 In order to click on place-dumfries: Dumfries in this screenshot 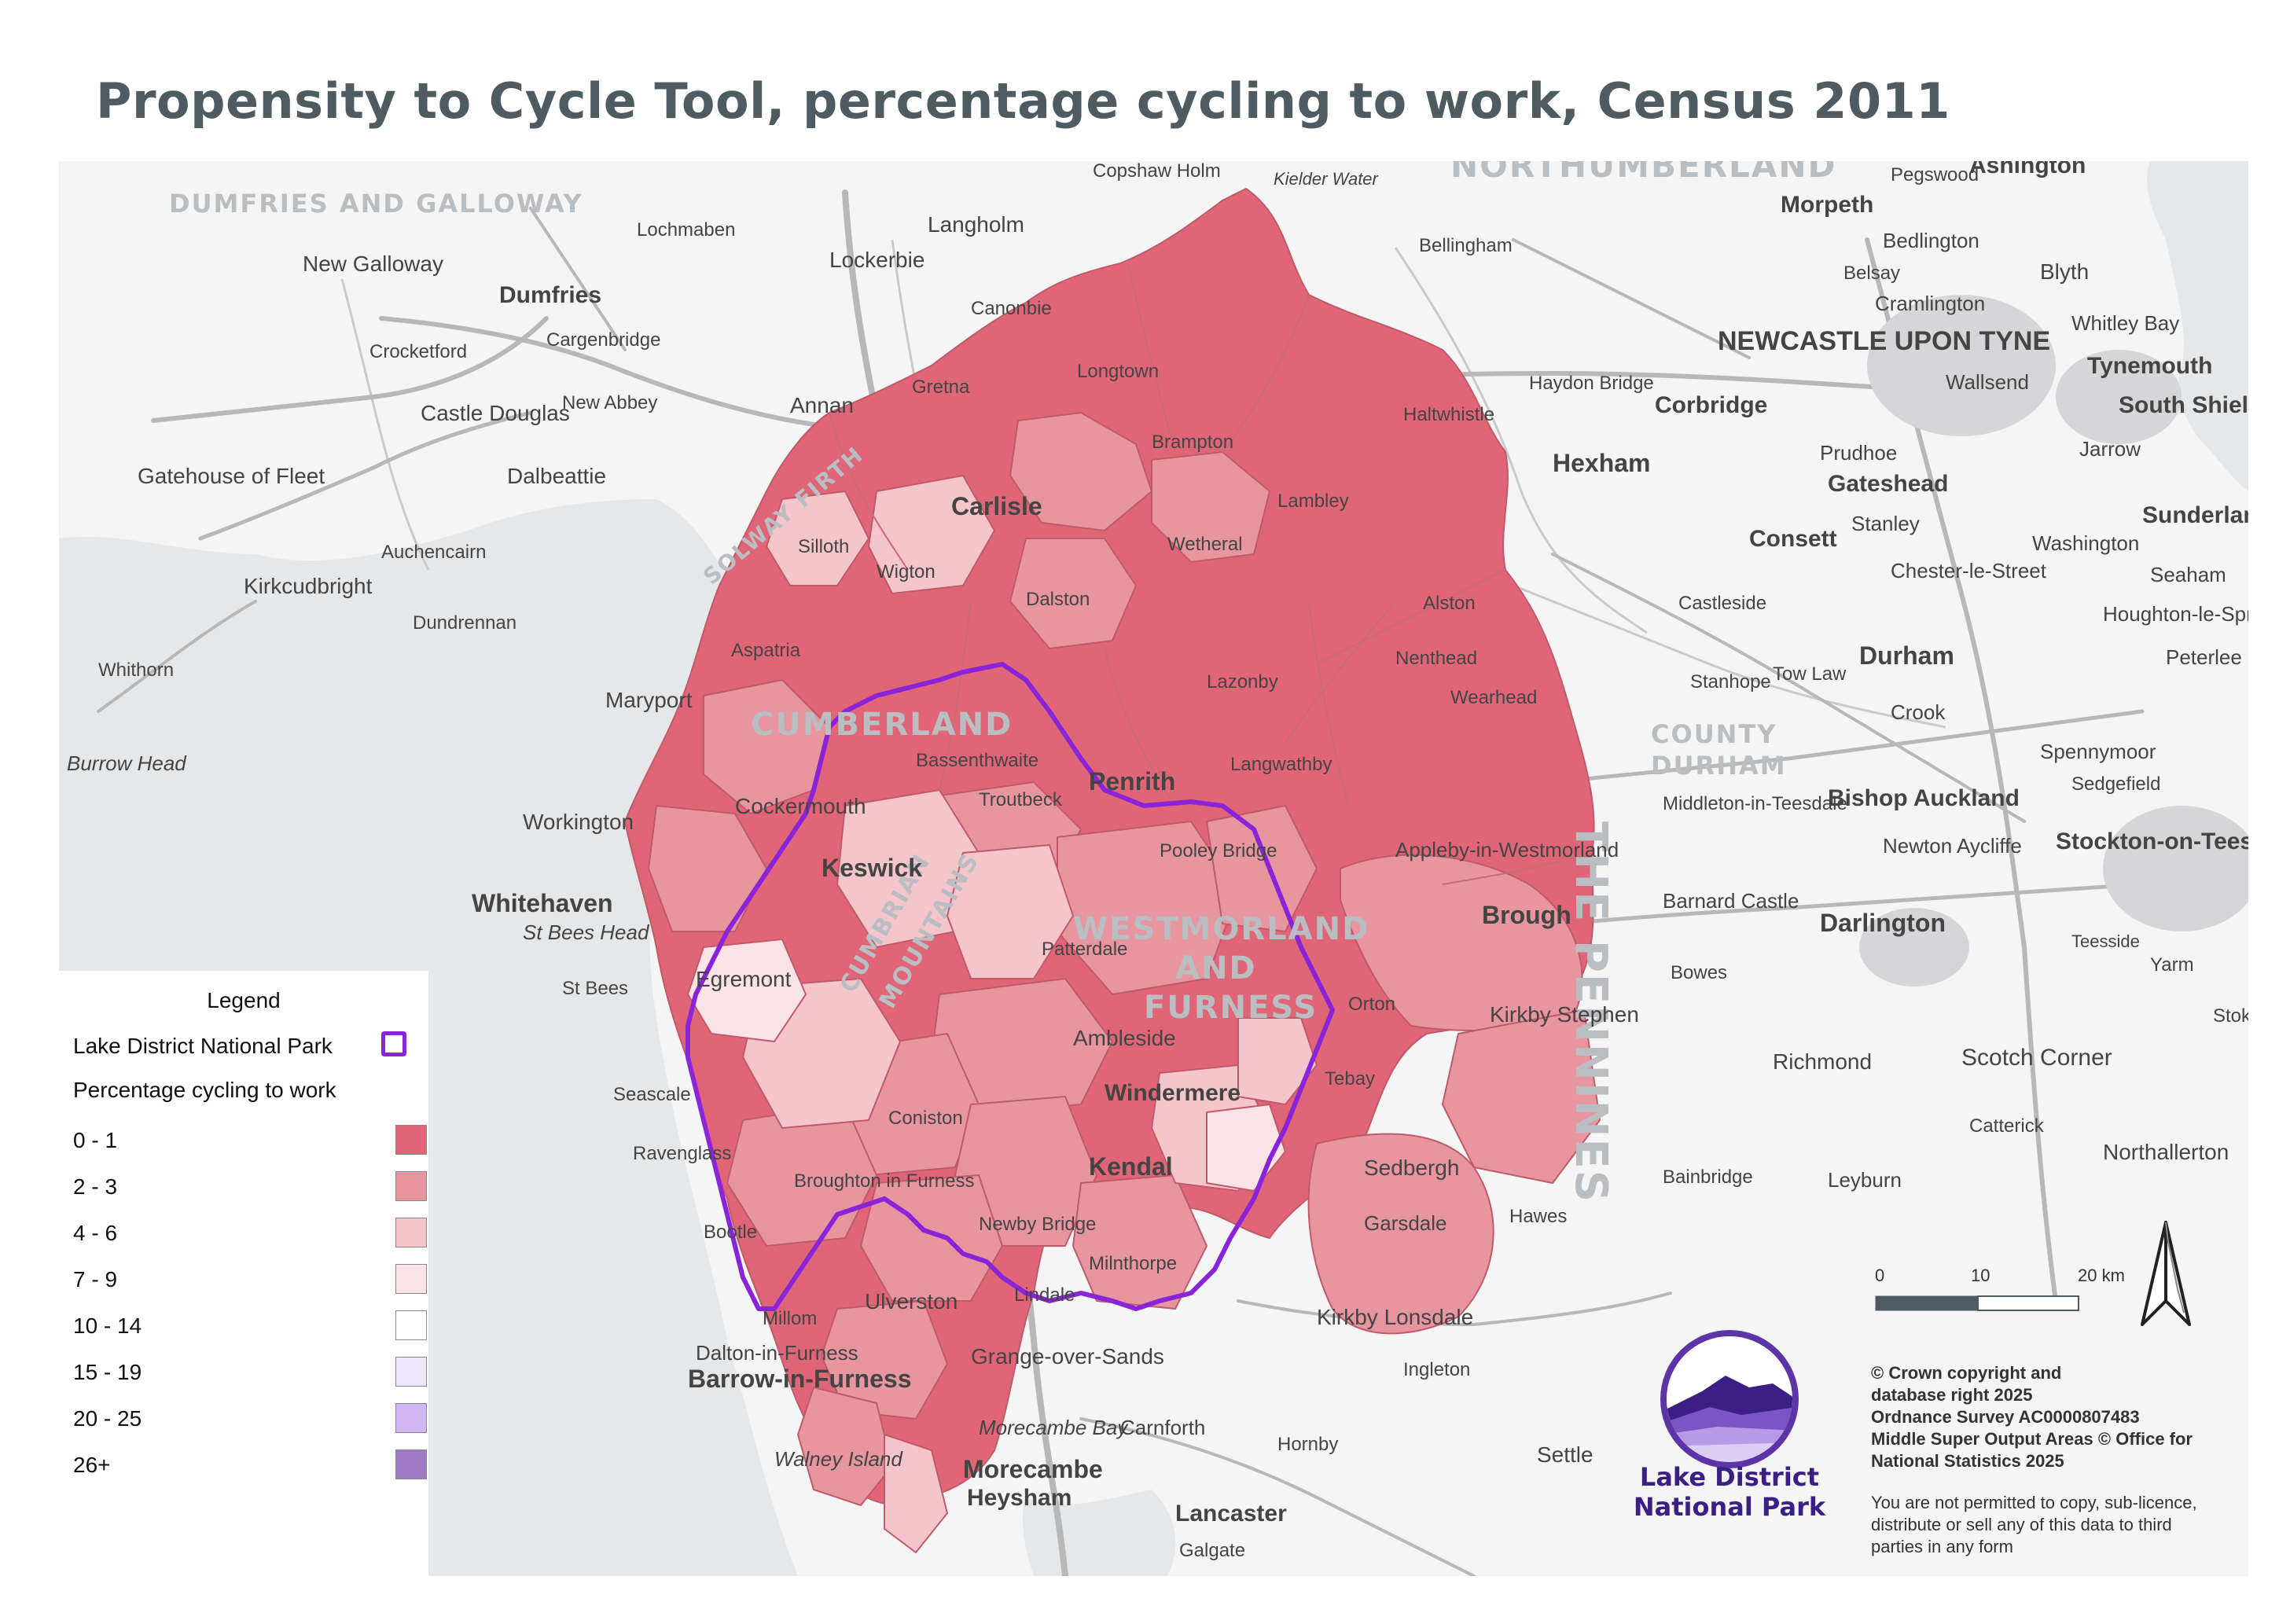, I will do `click(550, 295)`.